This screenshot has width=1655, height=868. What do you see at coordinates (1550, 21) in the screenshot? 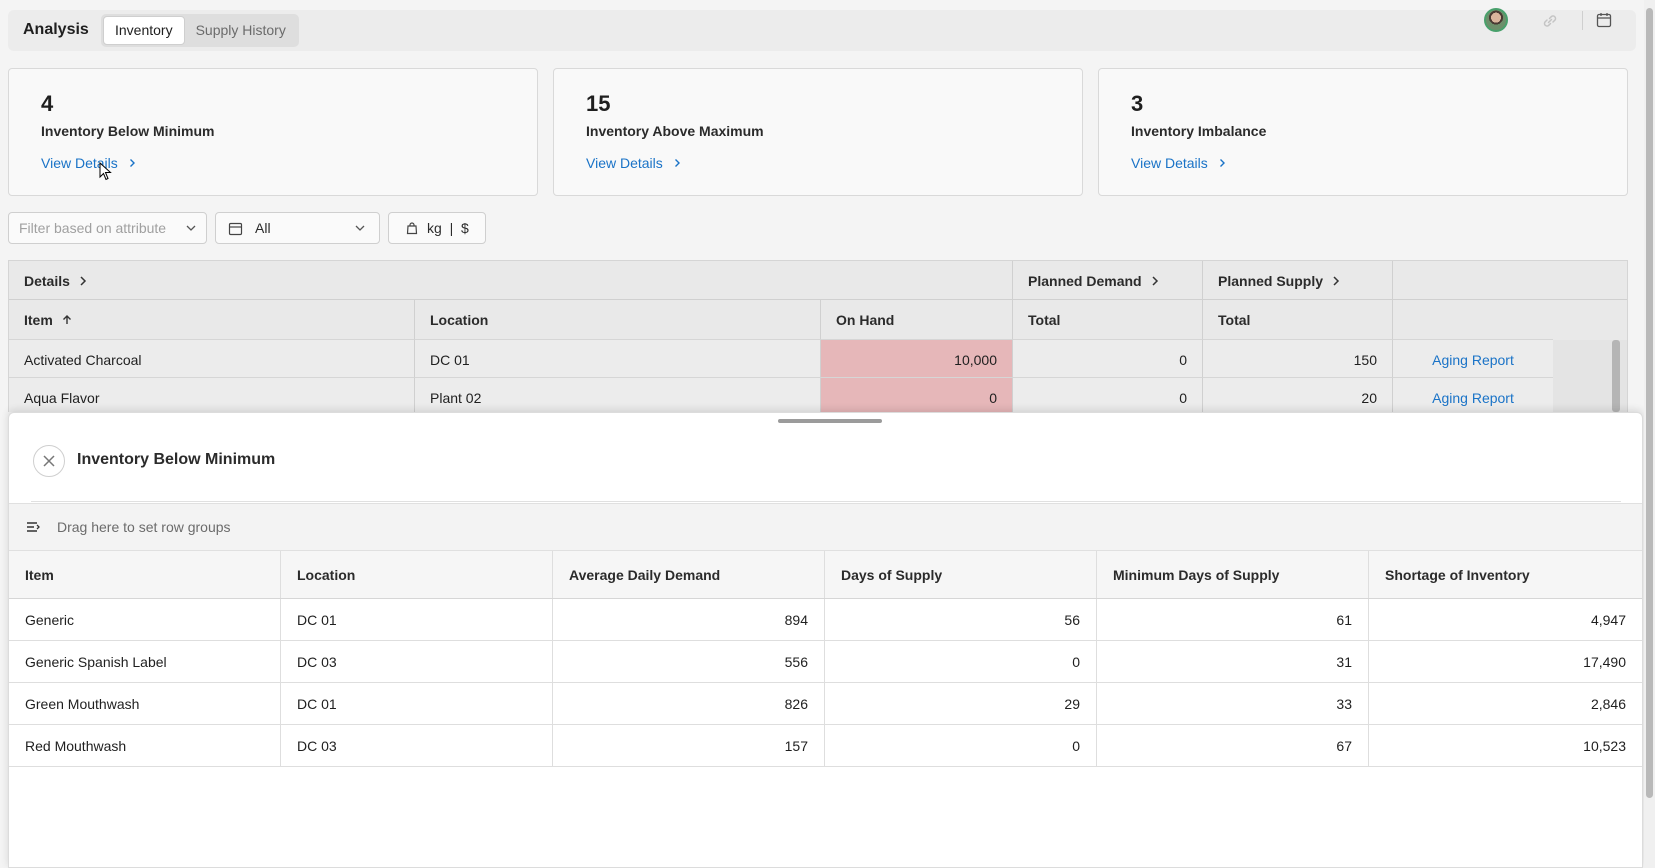
I see `link-icon` at bounding box center [1550, 21].